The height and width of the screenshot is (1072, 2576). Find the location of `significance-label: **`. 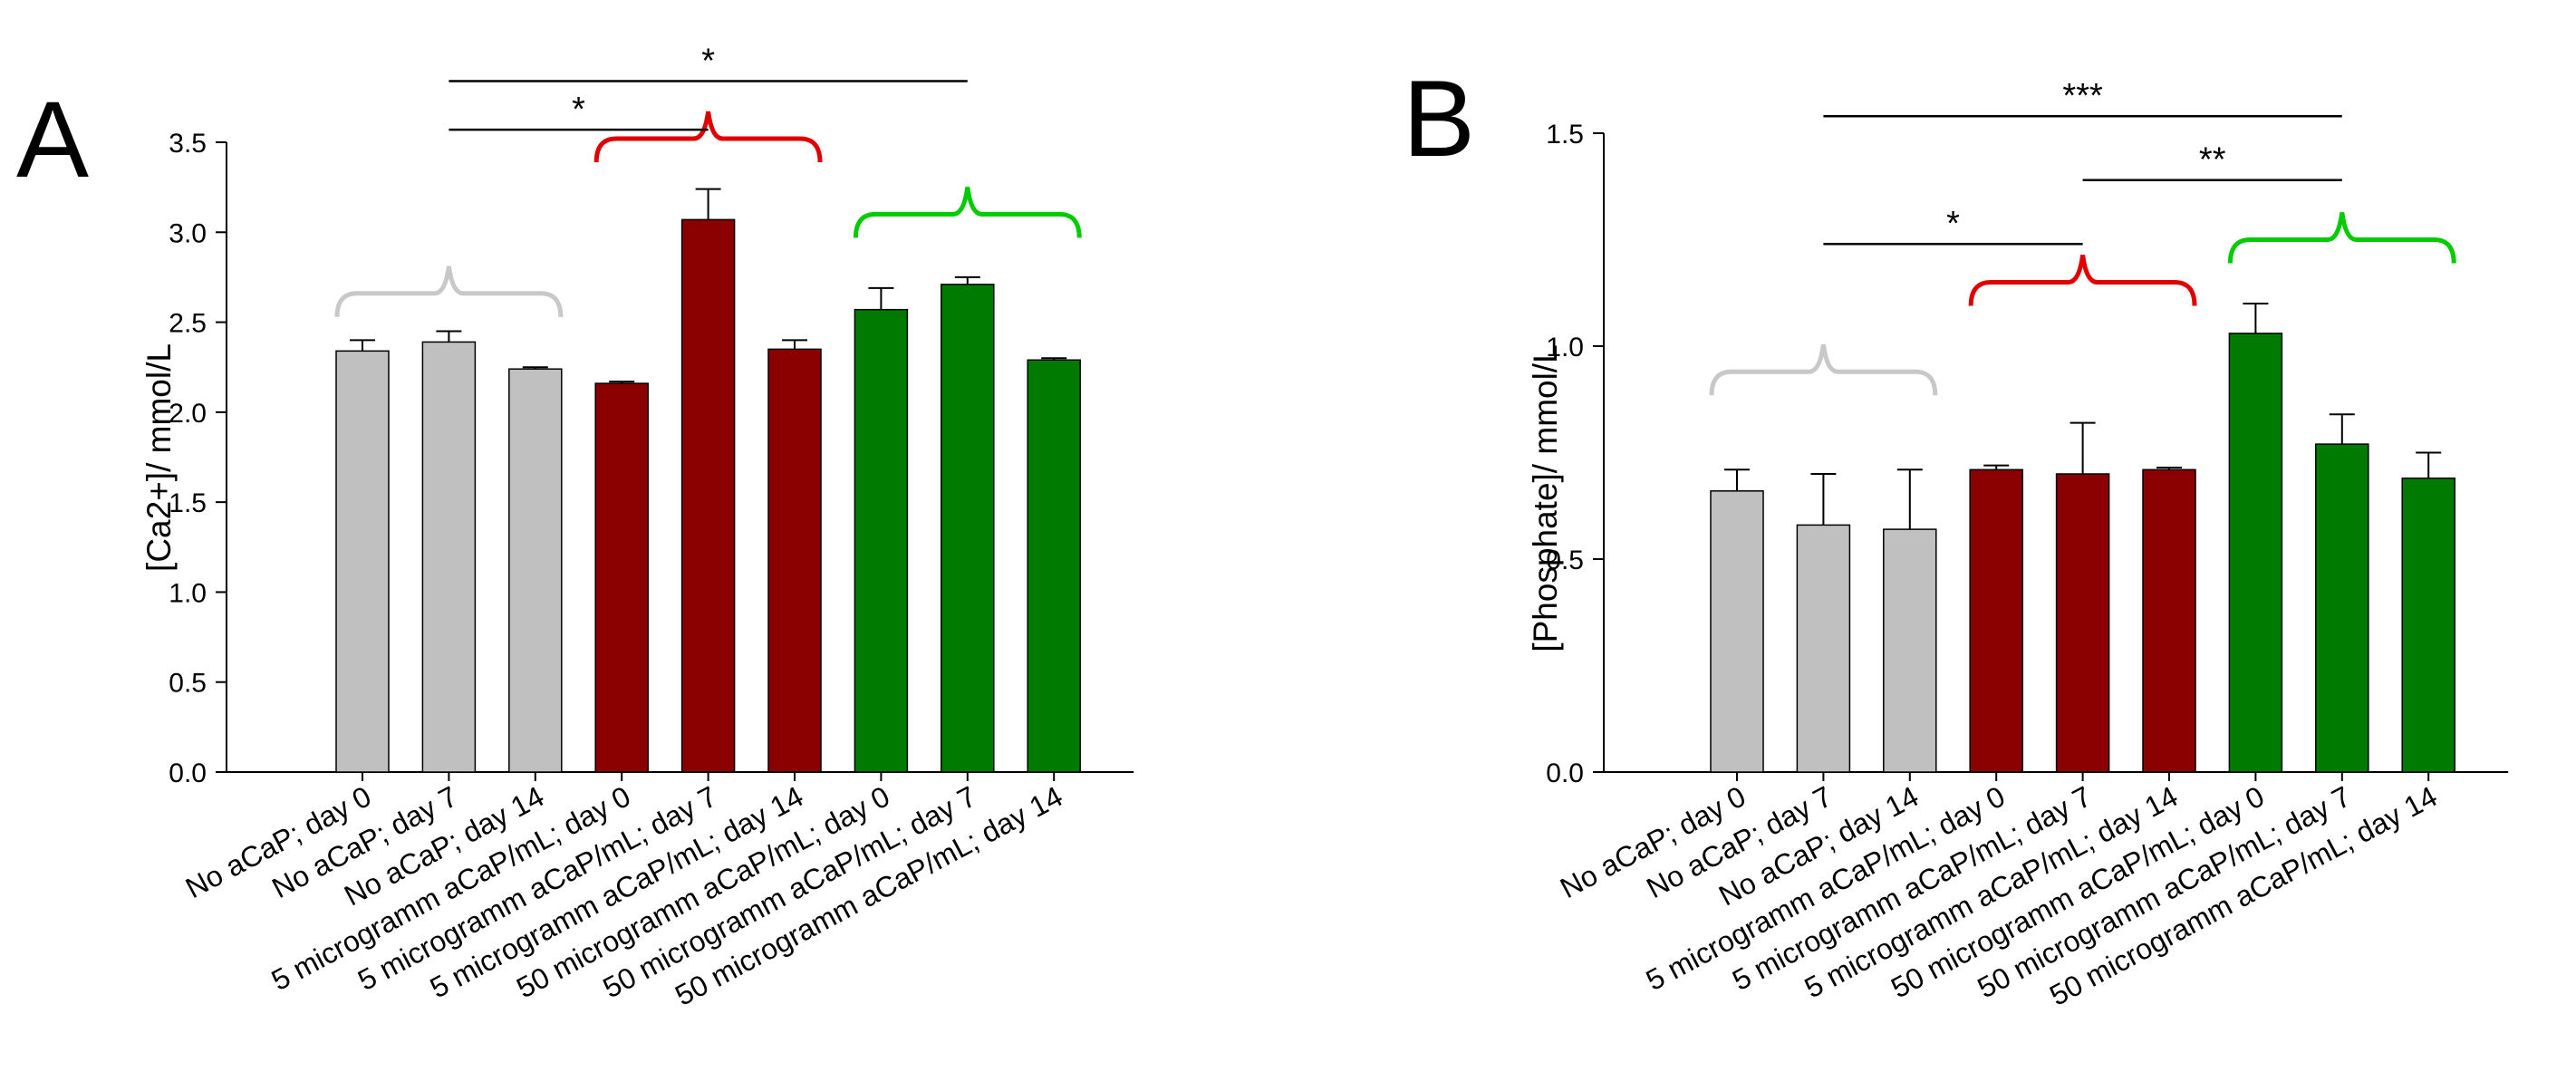

significance-label: ** is located at coordinates (2212, 160).